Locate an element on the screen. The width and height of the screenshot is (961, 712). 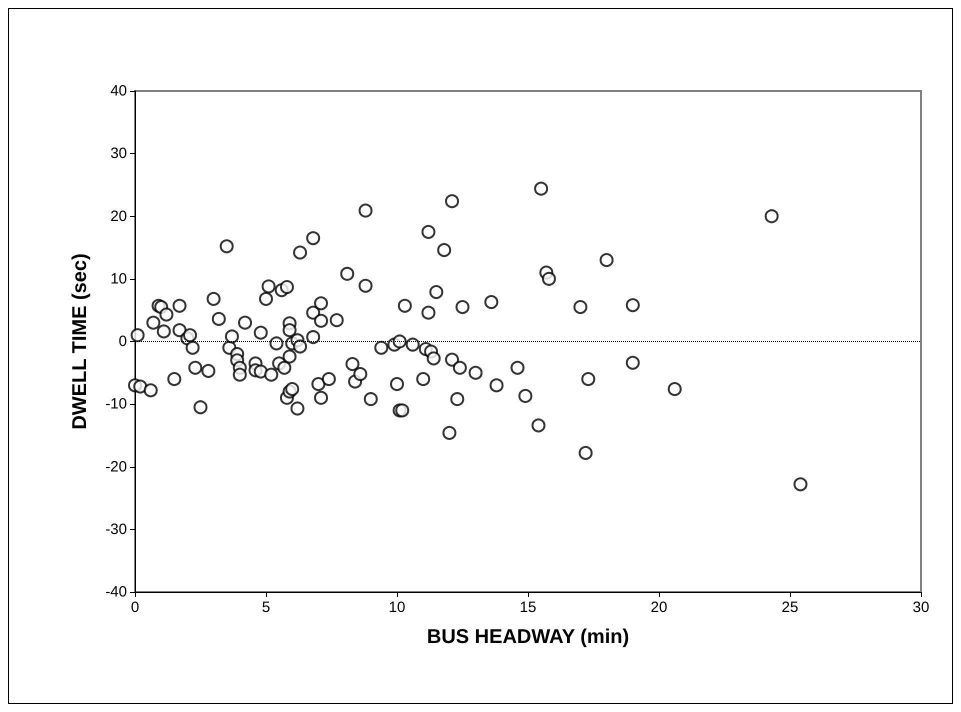
x-tick-label: 10 is located at coordinates (397, 607).